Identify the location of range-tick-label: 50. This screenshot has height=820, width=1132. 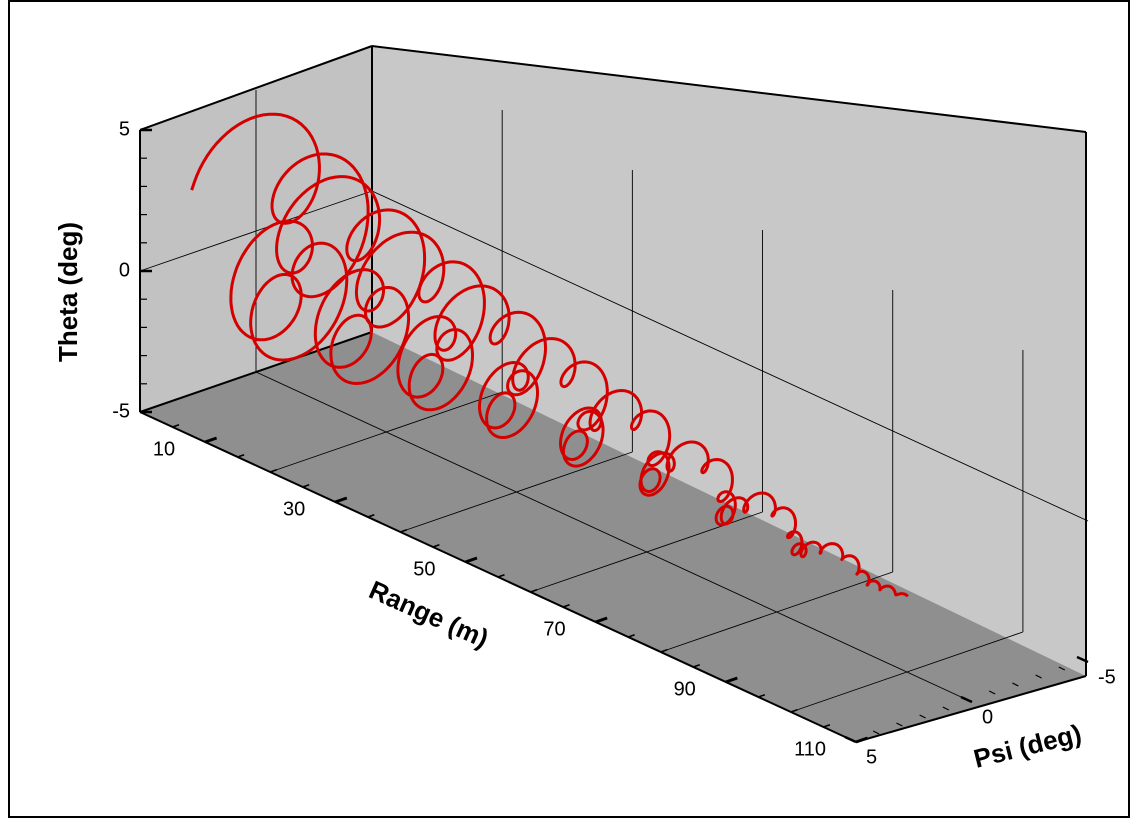
(424, 569).